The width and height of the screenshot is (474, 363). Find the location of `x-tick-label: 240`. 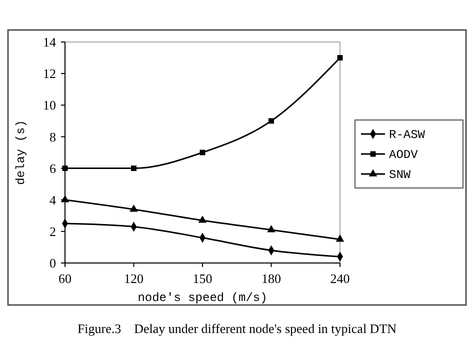

x-tick-label: 240 is located at coordinates (340, 278).